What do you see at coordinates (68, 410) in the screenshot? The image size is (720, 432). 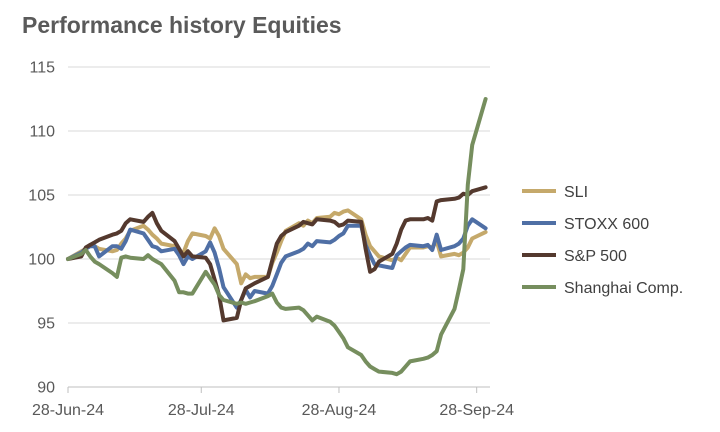 I see `x-tick-label: 28-Jun-24` at bounding box center [68, 410].